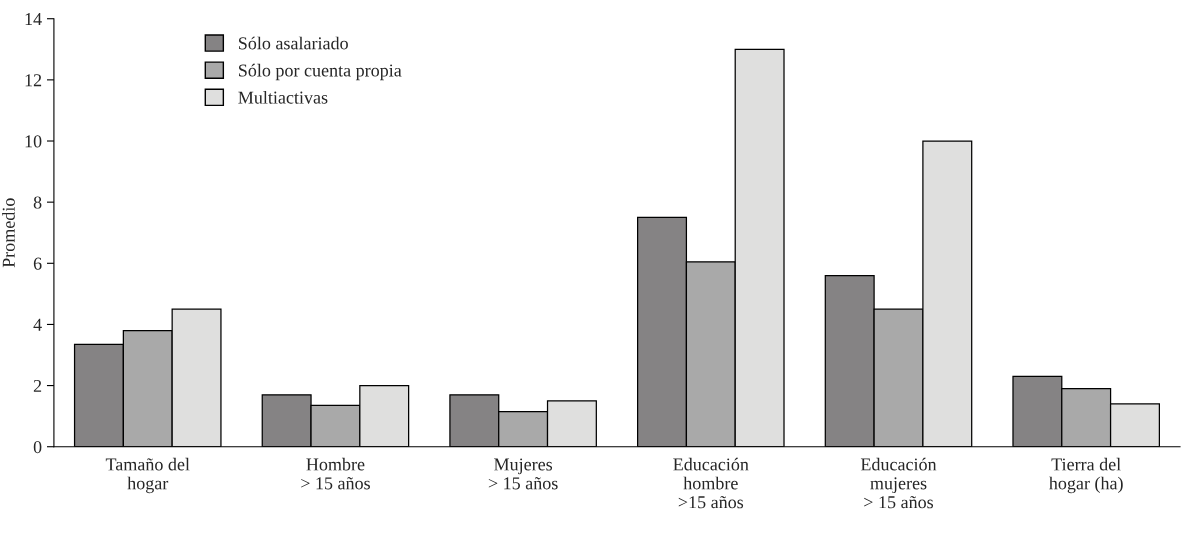 The width and height of the screenshot is (1198, 535). I want to click on x-tick-label: Educación mujeres > 15 años, so click(898, 483).